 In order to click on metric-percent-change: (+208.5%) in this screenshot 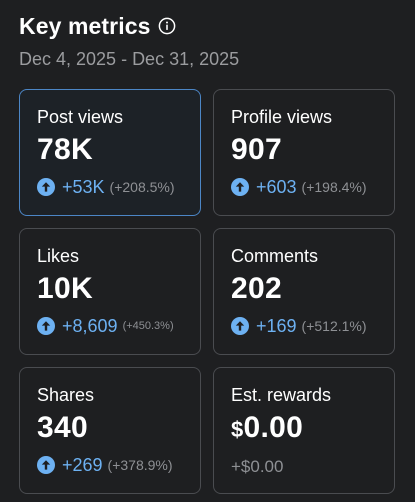, I will do `click(142, 187)`.